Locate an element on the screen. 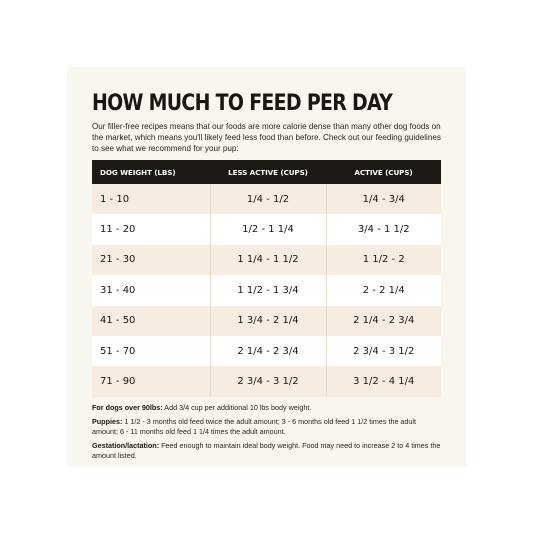  active-cell: 3/4 - 1 1/2 is located at coordinates (383, 229).